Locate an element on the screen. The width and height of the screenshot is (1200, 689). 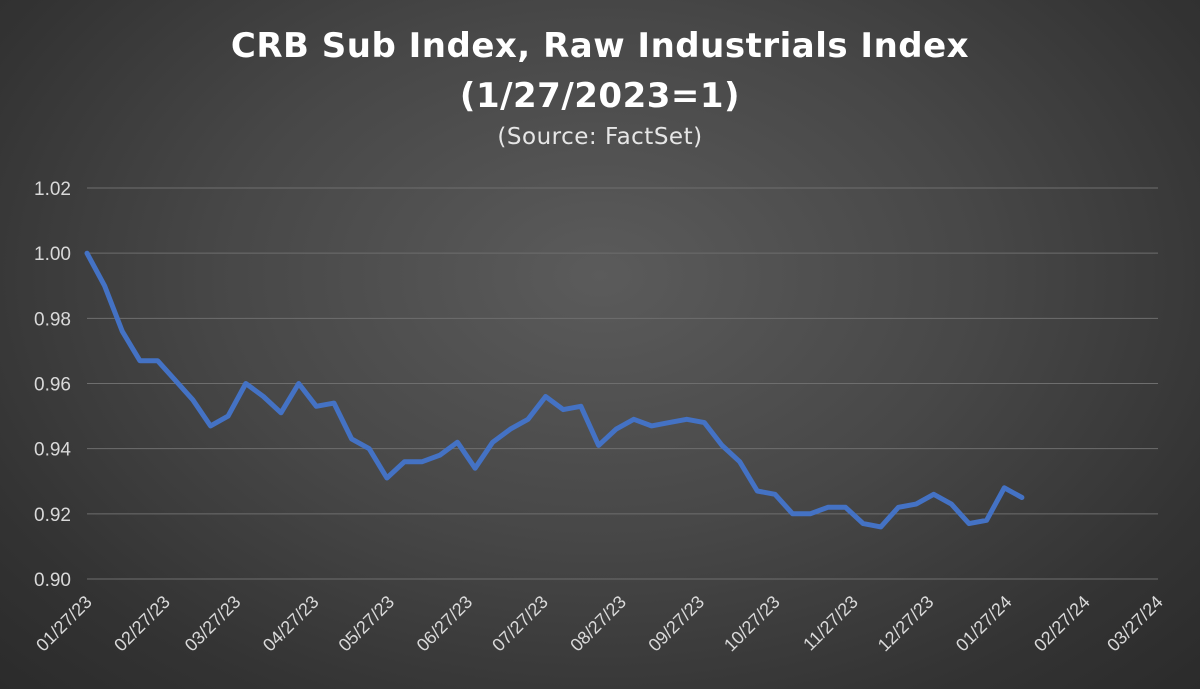
x-tick-label: 01/27/24 is located at coordinates (984, 624).